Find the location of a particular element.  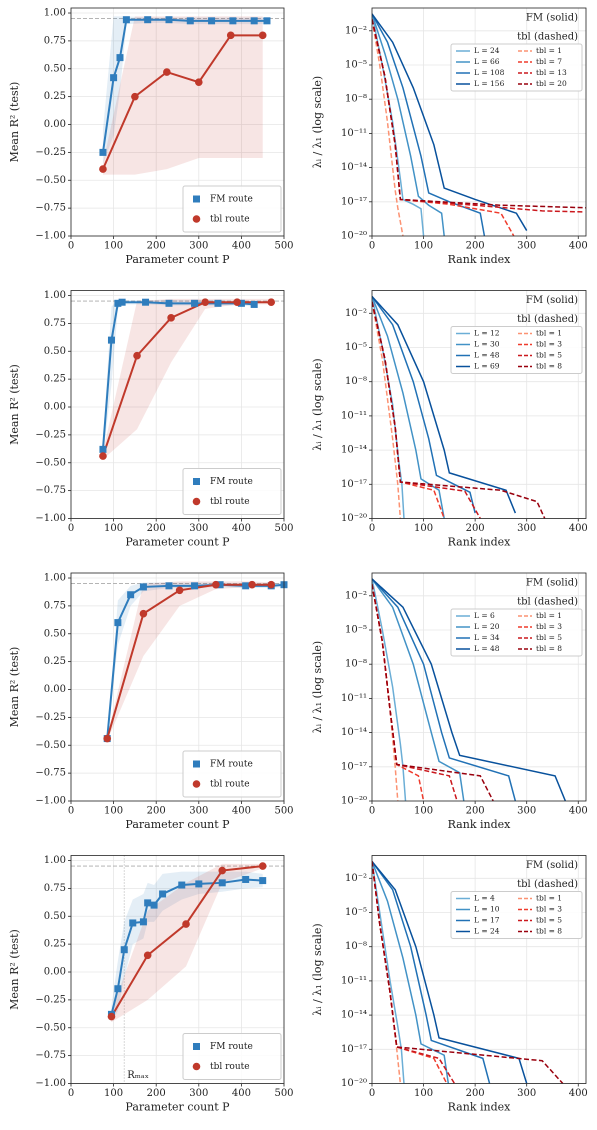

plot-area is located at coordinates (177, 95).